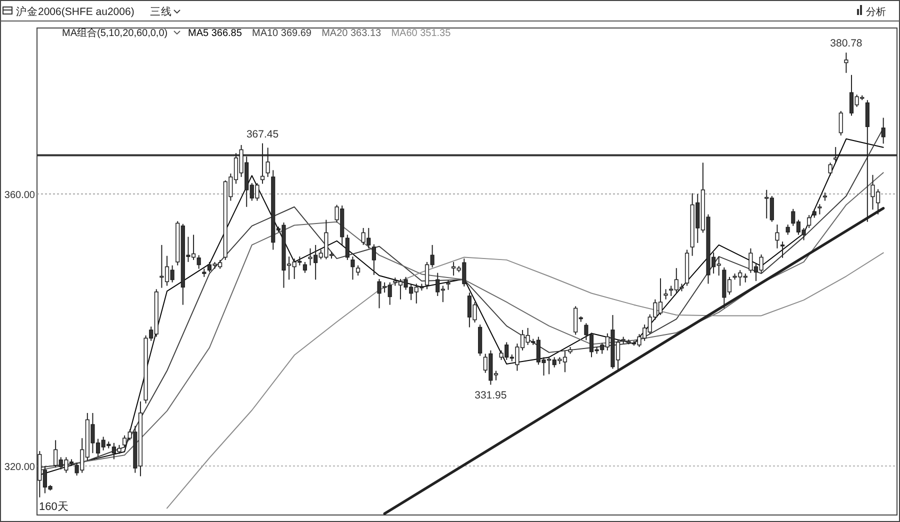 The width and height of the screenshot is (900, 522). Describe the element at coordinates (352, 33) in the screenshot. I see `text: MA20 363.13` at that location.